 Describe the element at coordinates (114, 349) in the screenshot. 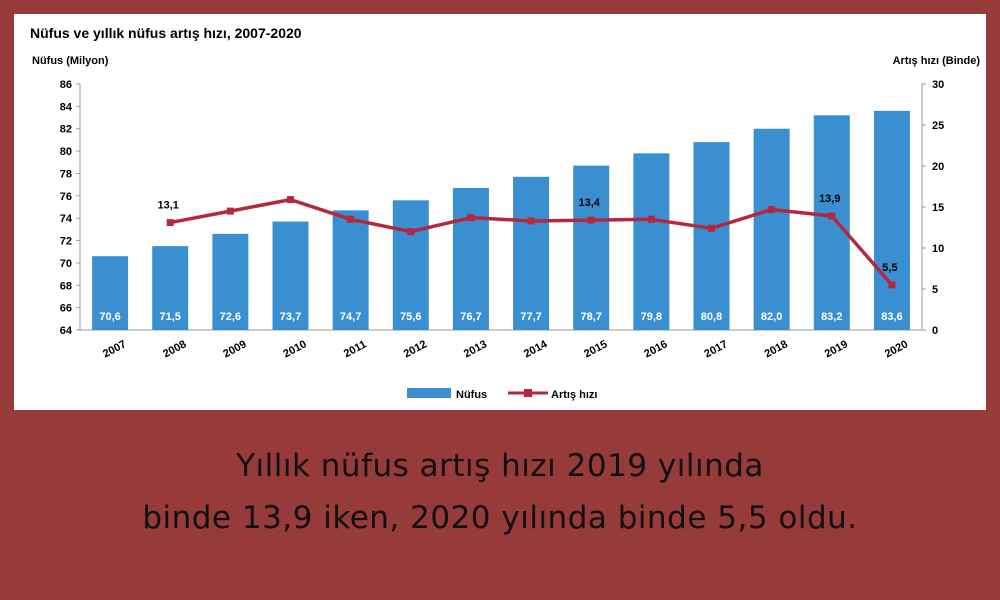

I see `x-tick-label: 2007` at that location.